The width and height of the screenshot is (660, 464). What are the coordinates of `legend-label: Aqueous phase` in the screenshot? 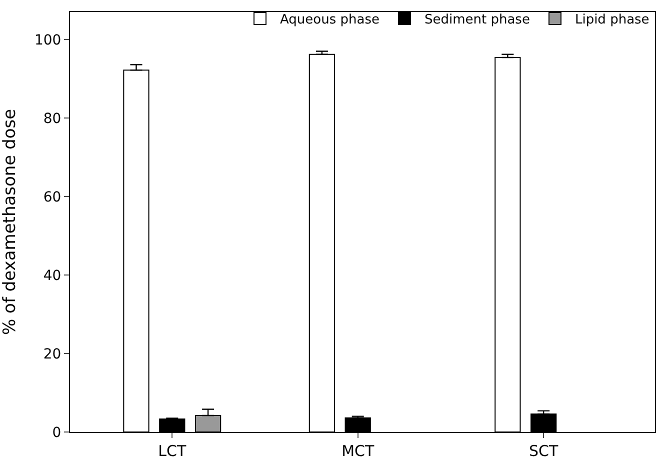 It's located at (330, 20).